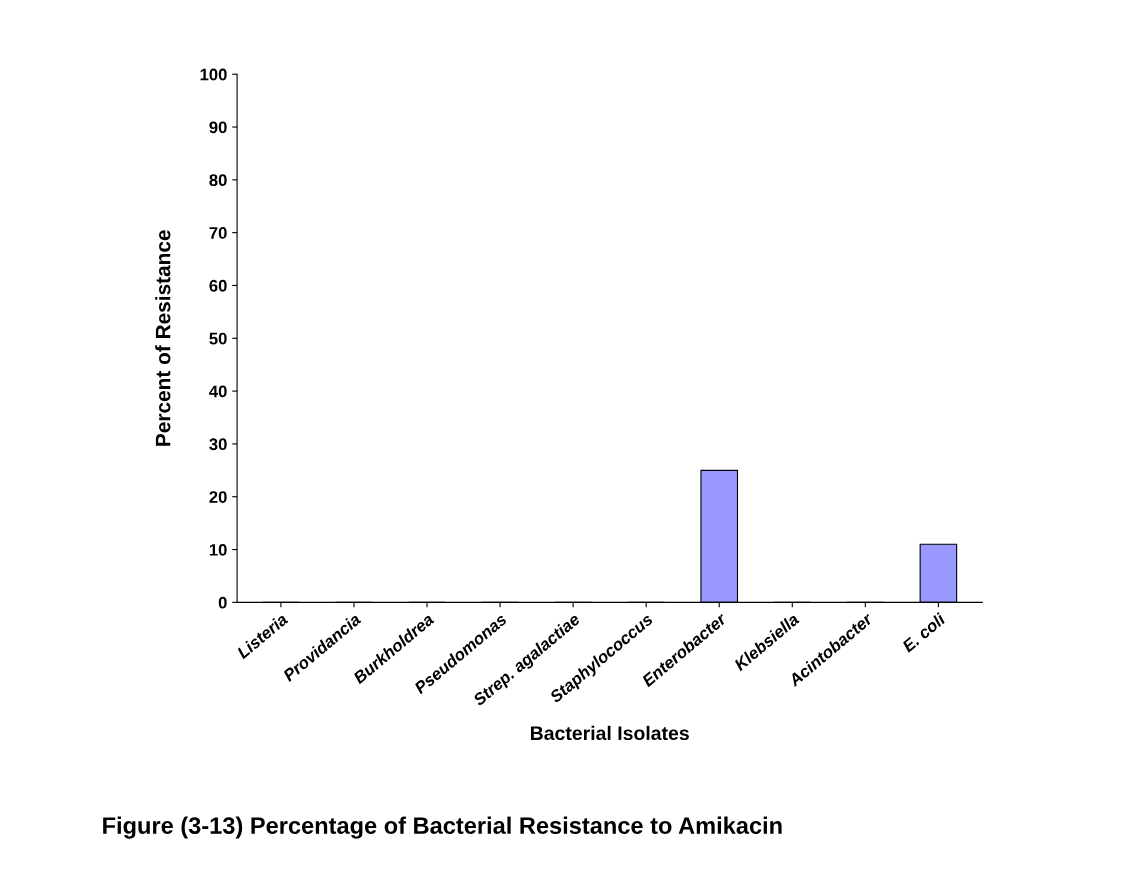 The image size is (1129, 873). What do you see at coordinates (163, 338) in the screenshot?
I see `y-axis-title: Percent of Resistance` at bounding box center [163, 338].